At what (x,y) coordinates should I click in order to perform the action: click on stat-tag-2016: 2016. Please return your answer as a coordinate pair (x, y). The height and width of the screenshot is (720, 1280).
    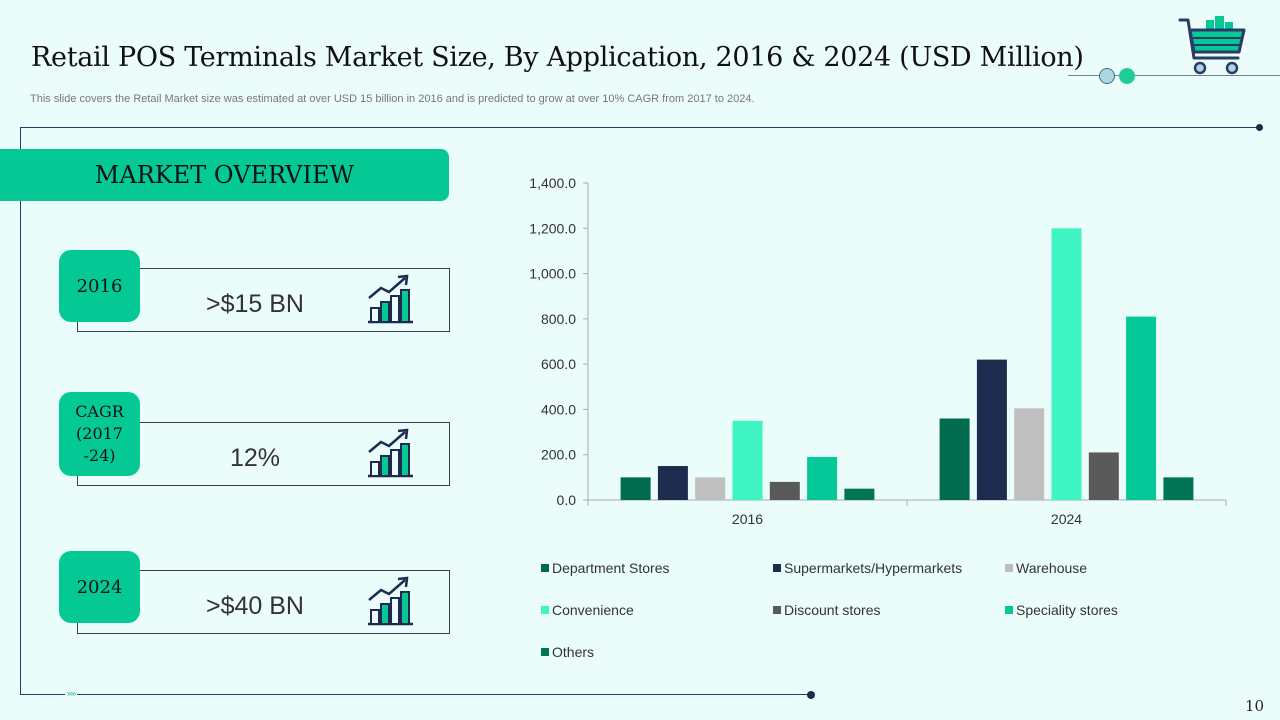
    Looking at the image, I should click on (99, 286).